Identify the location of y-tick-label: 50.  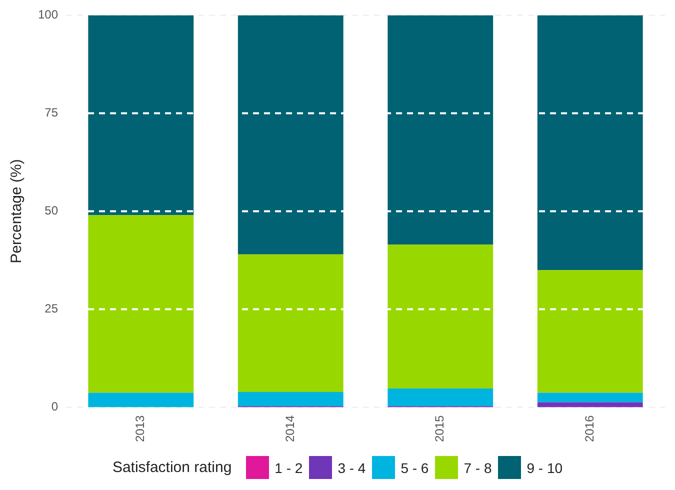
(51, 211).